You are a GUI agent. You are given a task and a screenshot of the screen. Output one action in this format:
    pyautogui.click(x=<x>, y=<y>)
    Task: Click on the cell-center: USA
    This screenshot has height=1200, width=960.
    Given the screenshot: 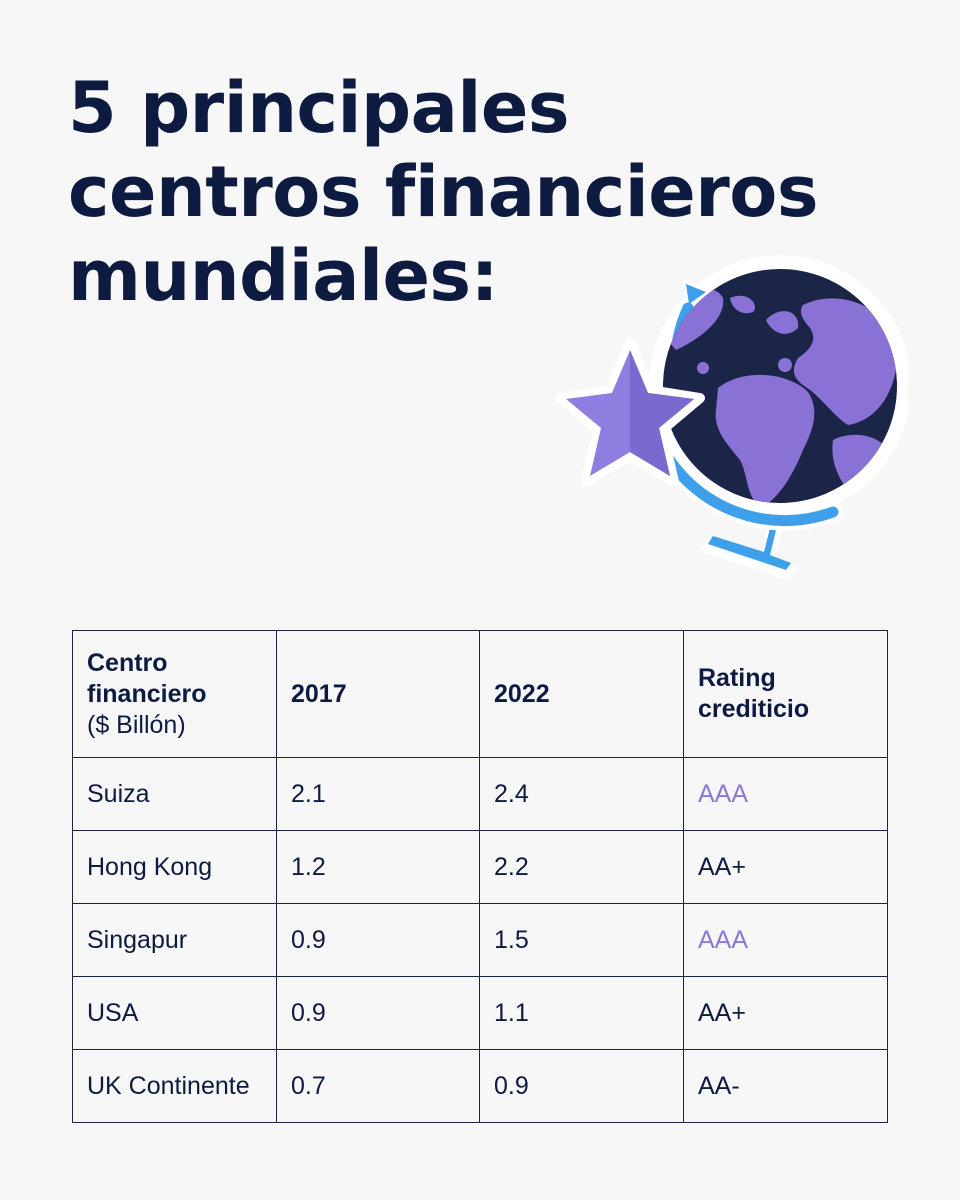 What is the action you would take?
    pyautogui.click(x=174, y=1013)
    